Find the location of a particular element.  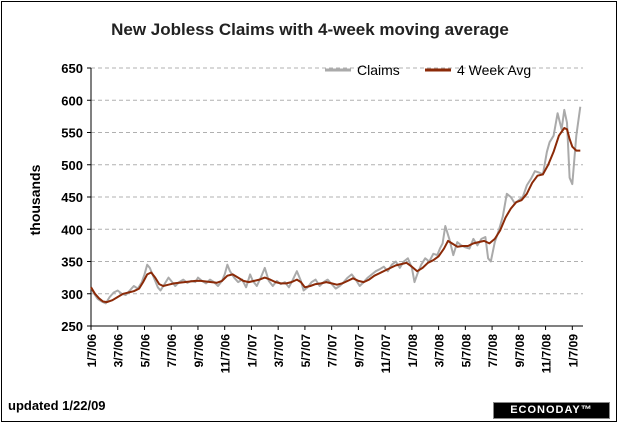

legend: Claims 4 Week Avg is located at coordinates (428, 70).